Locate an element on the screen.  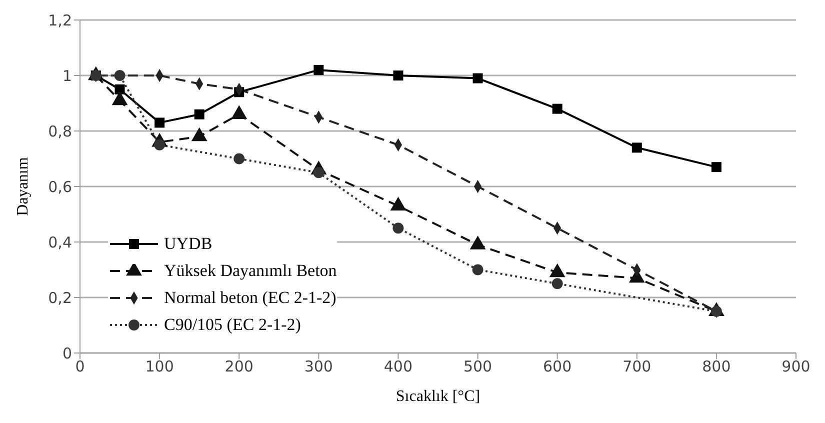
x-tick-label: 400 is located at coordinates (398, 367).